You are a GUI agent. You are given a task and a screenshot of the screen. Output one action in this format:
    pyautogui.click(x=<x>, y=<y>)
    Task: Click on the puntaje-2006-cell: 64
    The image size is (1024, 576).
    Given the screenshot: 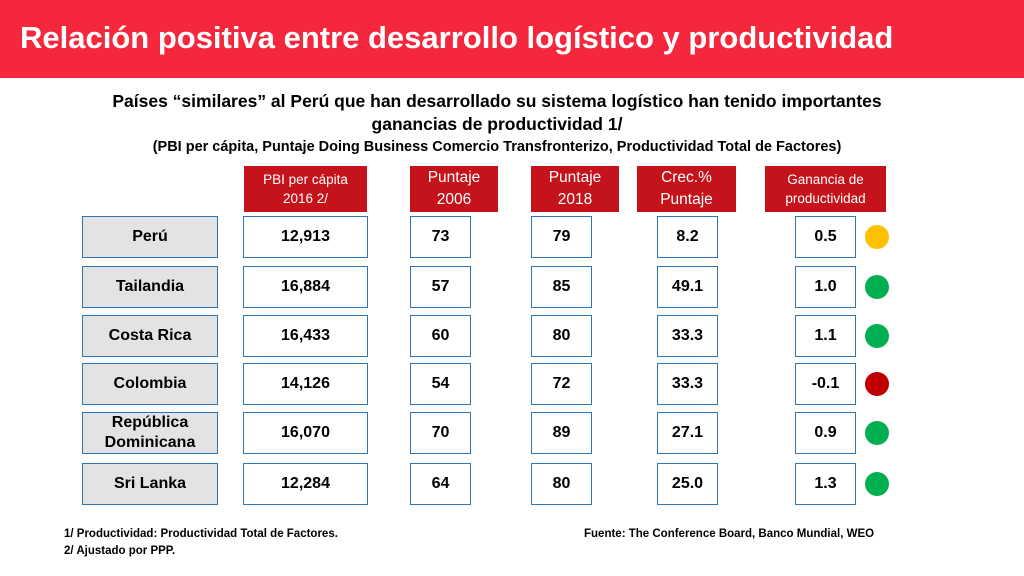 What is the action you would take?
    pyautogui.click(x=440, y=484)
    